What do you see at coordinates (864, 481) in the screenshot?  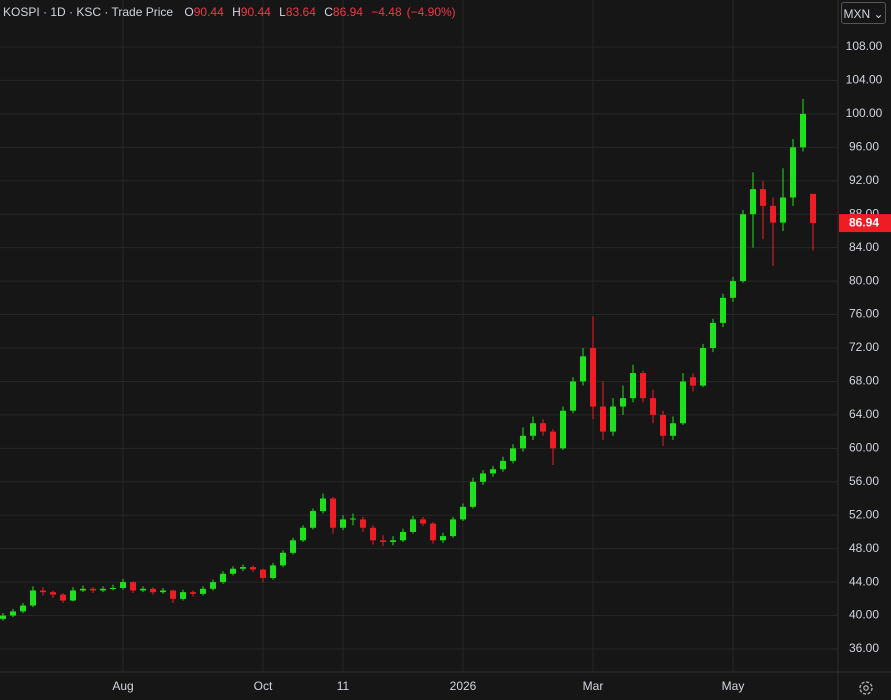 I see `y-tick-label: 56.00` at bounding box center [864, 481].